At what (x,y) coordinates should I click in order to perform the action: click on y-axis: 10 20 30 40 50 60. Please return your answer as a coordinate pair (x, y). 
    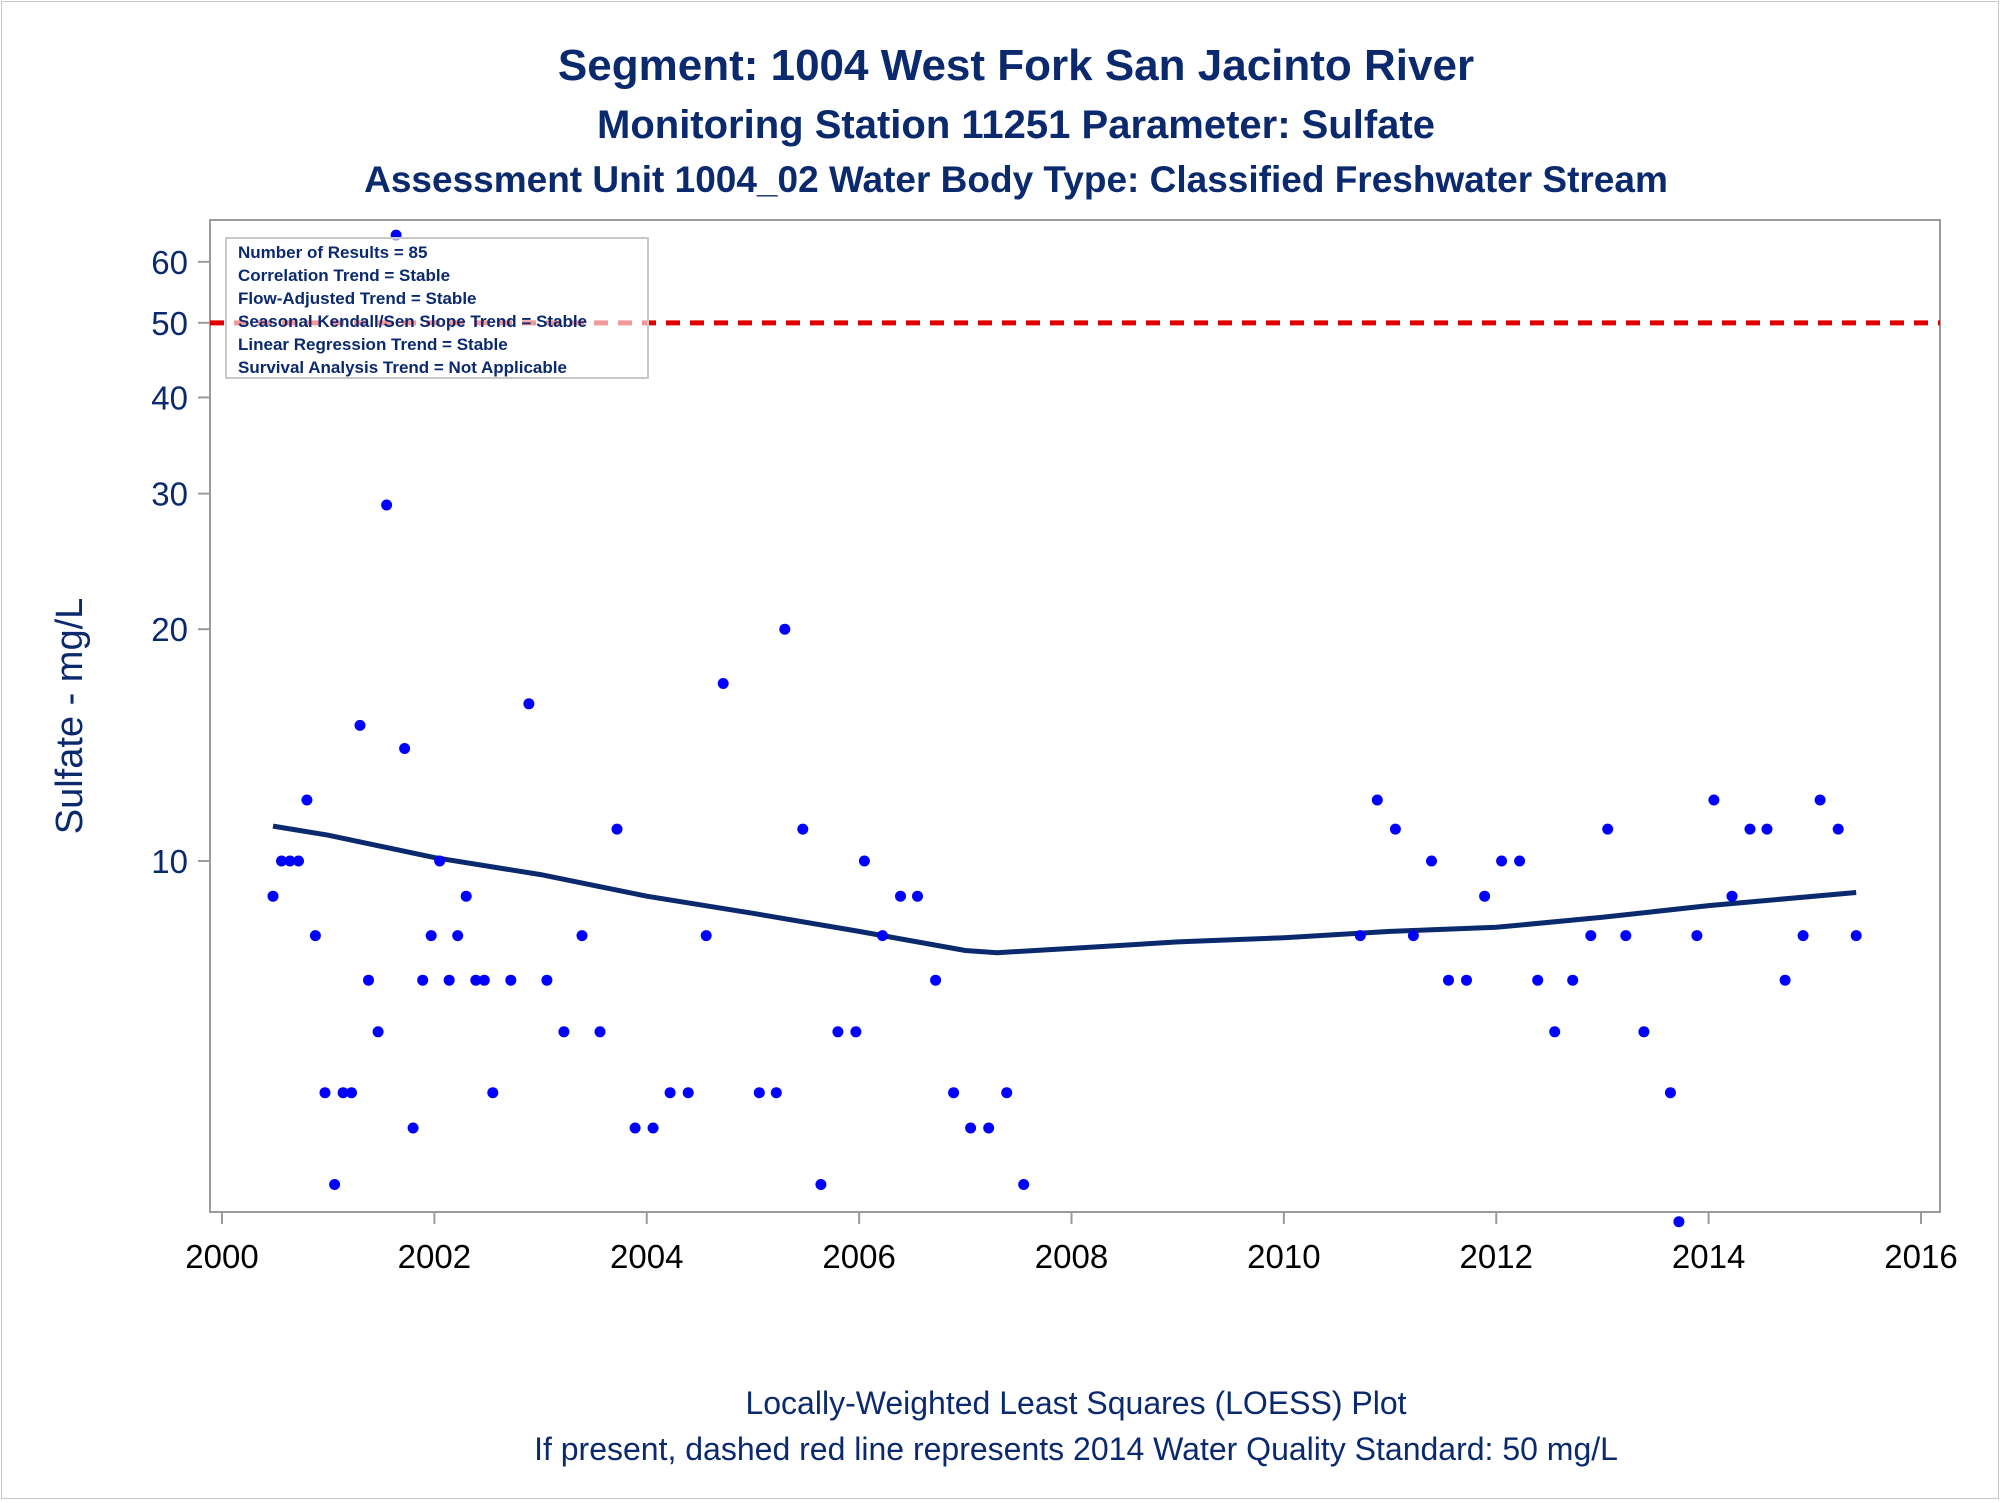
    Looking at the image, I should click on (181, 716).